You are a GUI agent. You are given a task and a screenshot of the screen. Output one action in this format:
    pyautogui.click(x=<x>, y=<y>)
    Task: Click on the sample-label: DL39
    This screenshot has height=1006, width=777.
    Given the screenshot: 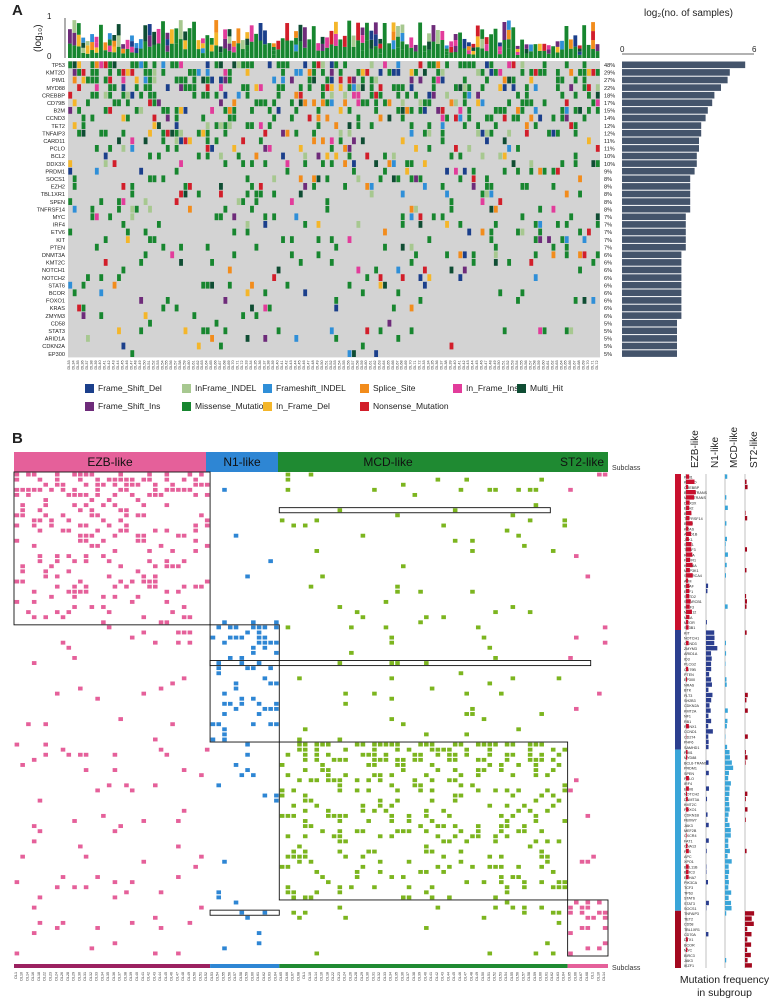 What is the action you would take?
    pyautogui.click(x=420, y=976)
    